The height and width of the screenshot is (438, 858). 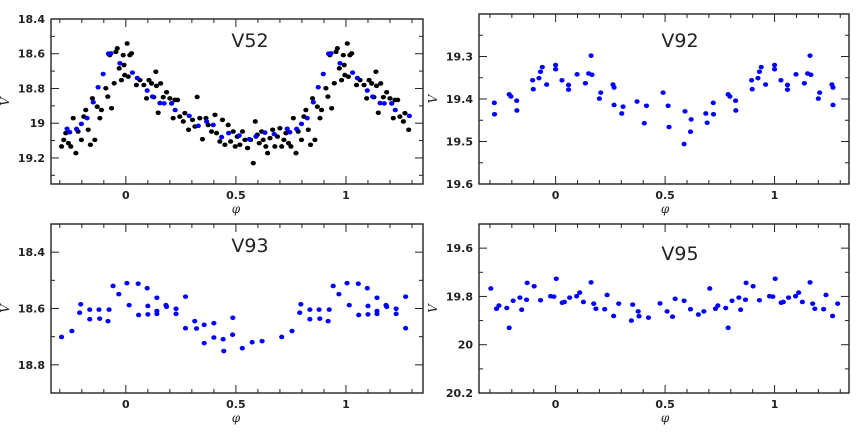 What do you see at coordinates (31, 252) in the screenshot?
I see `y-tick-label: 18.4` at bounding box center [31, 252].